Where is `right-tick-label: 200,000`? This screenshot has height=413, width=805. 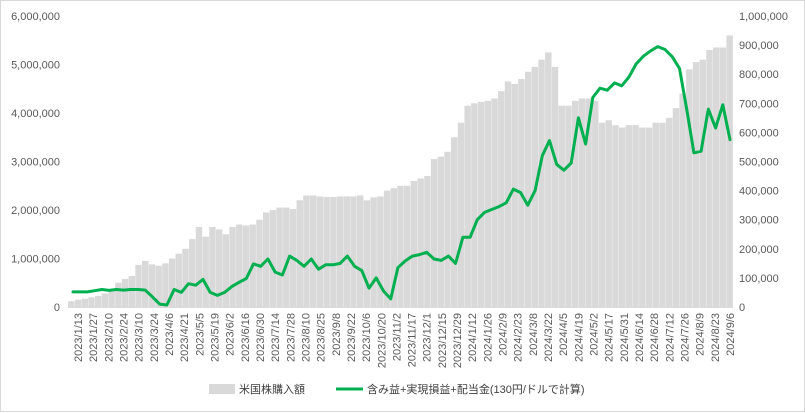 right-tick-label: 200,000 is located at coordinates (759, 250).